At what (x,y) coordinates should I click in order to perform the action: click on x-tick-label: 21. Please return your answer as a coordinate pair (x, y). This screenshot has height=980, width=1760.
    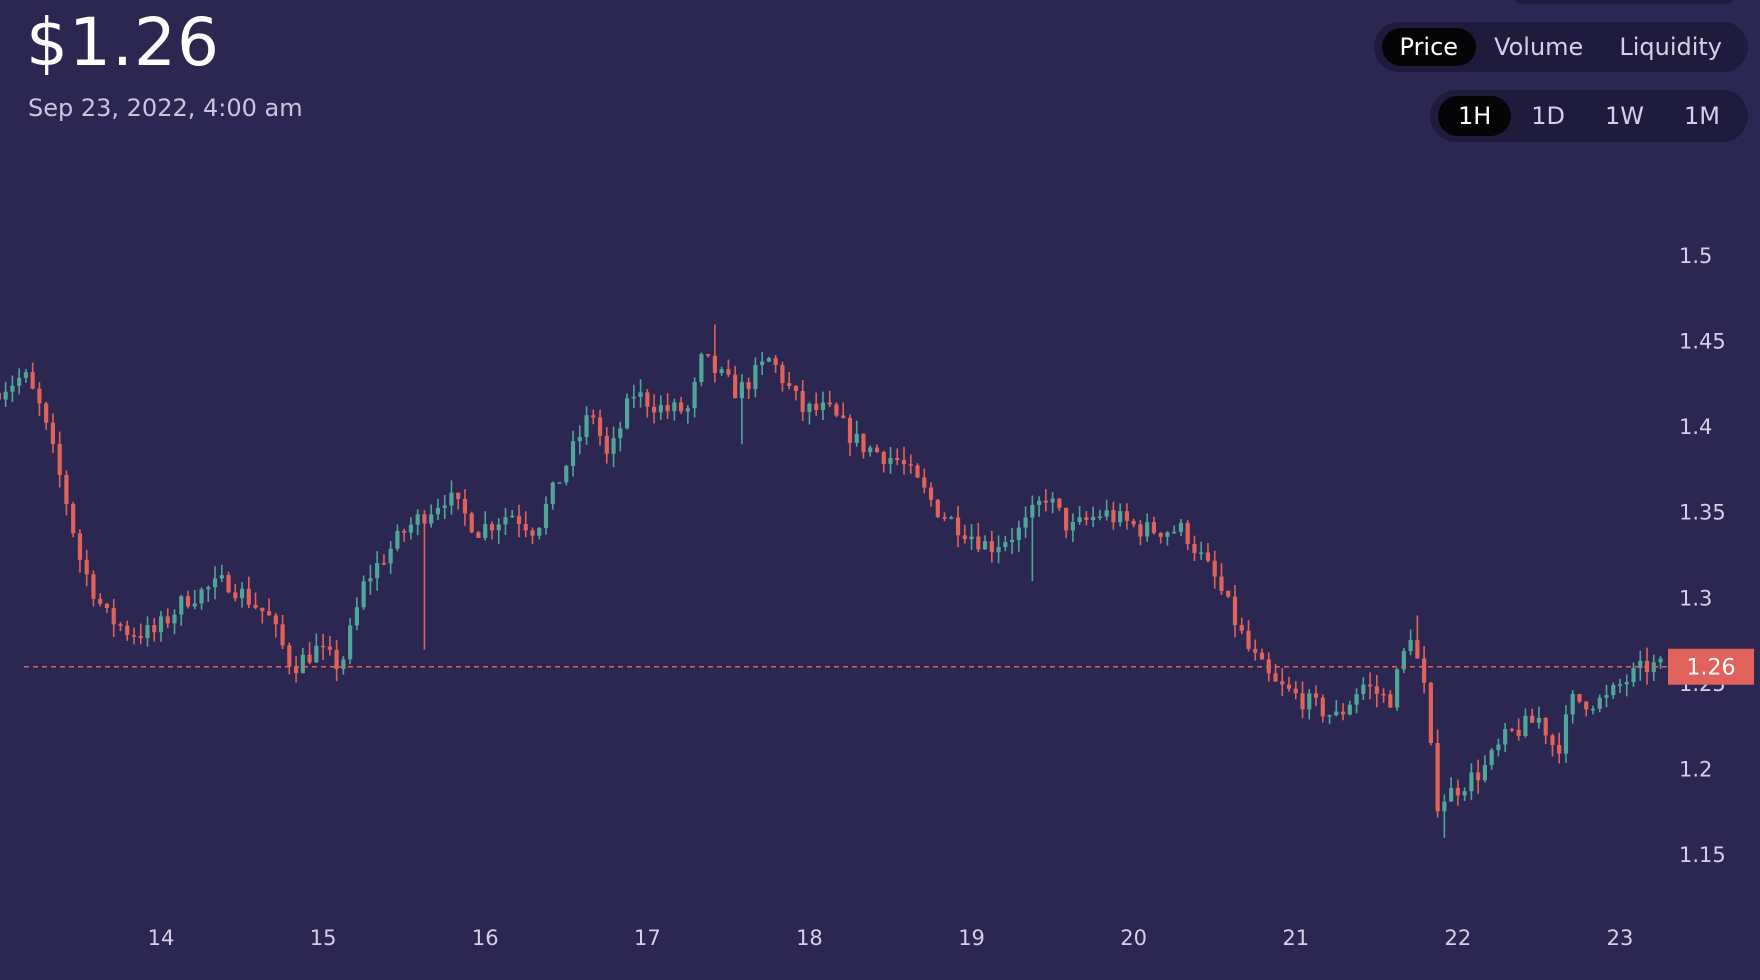
    Looking at the image, I should click on (1295, 938).